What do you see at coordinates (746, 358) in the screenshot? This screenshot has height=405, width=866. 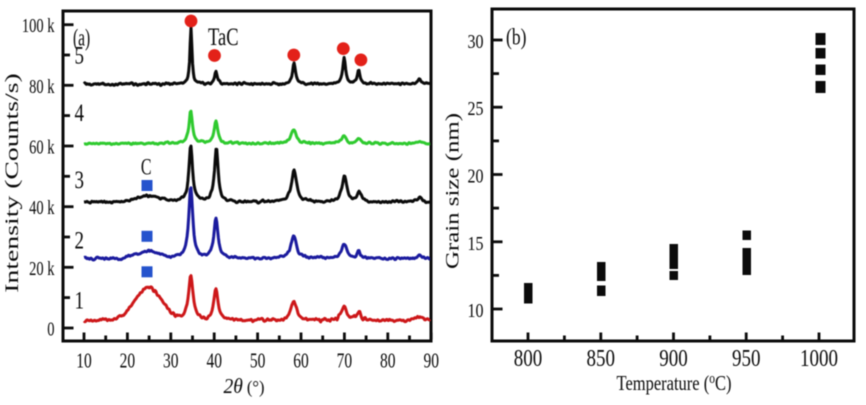 I see `svg-text: 950` at bounding box center [746, 358].